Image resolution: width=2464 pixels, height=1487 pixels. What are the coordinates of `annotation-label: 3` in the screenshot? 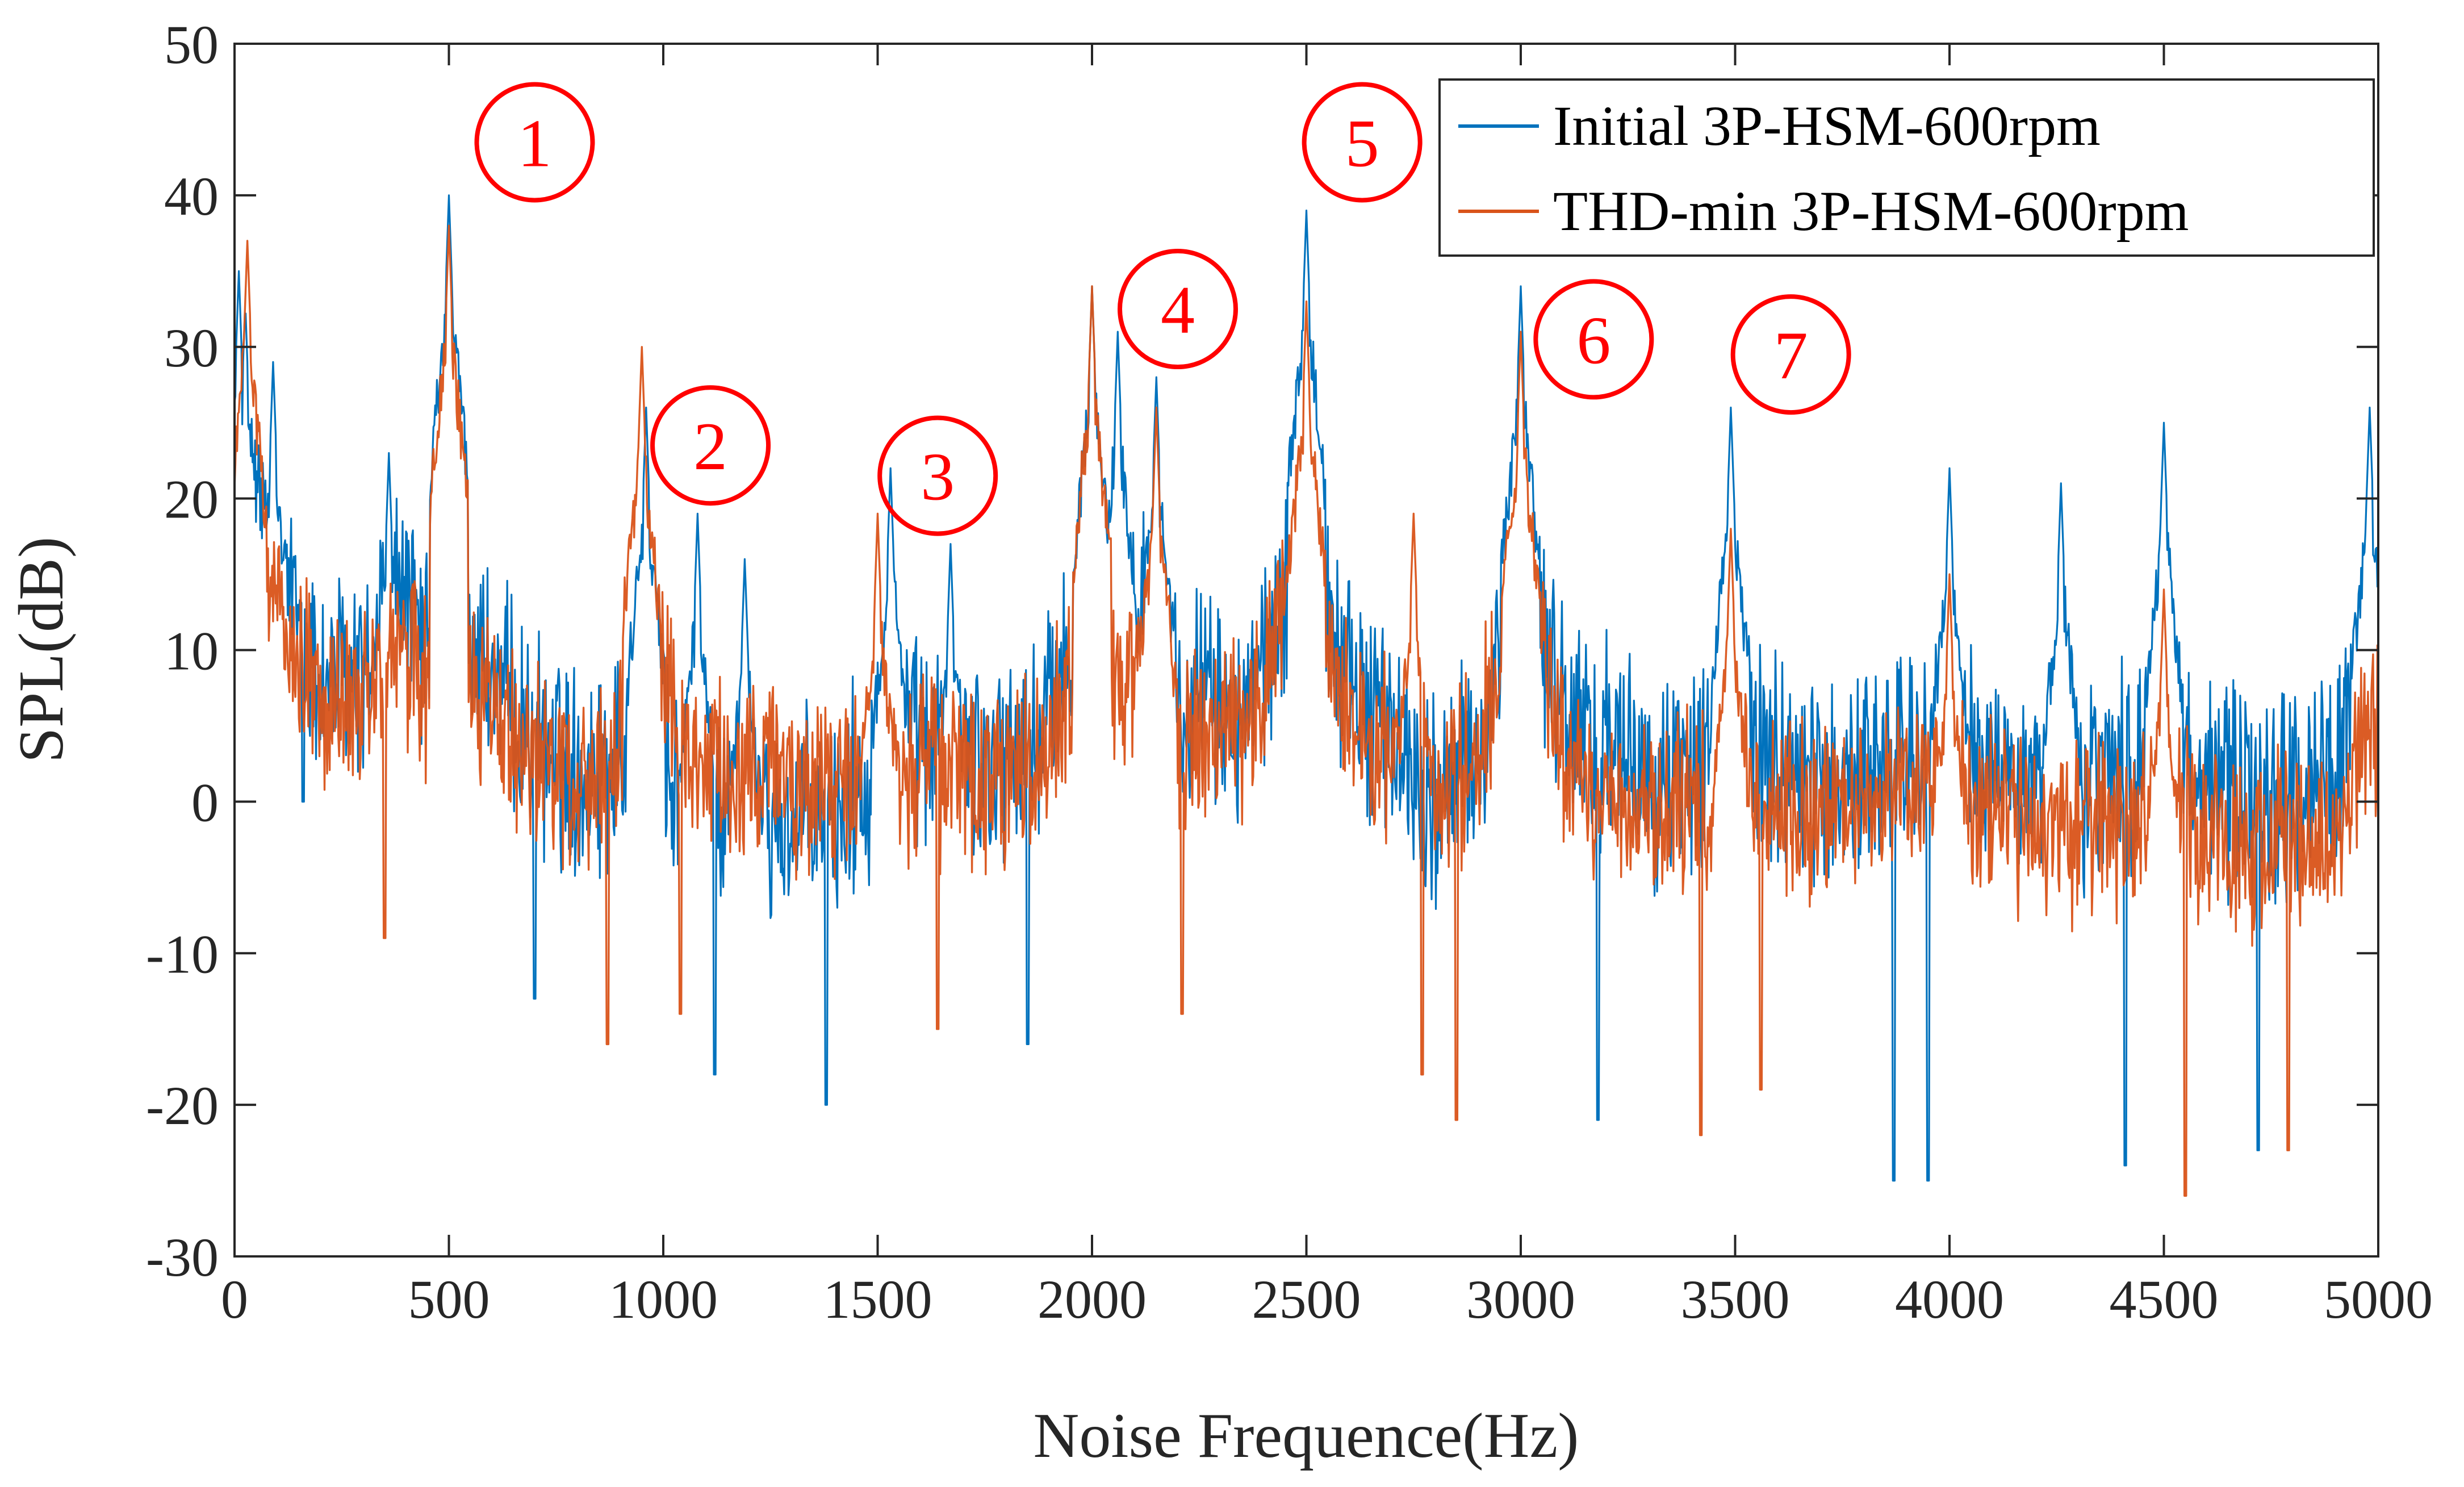 It's located at (938, 477).